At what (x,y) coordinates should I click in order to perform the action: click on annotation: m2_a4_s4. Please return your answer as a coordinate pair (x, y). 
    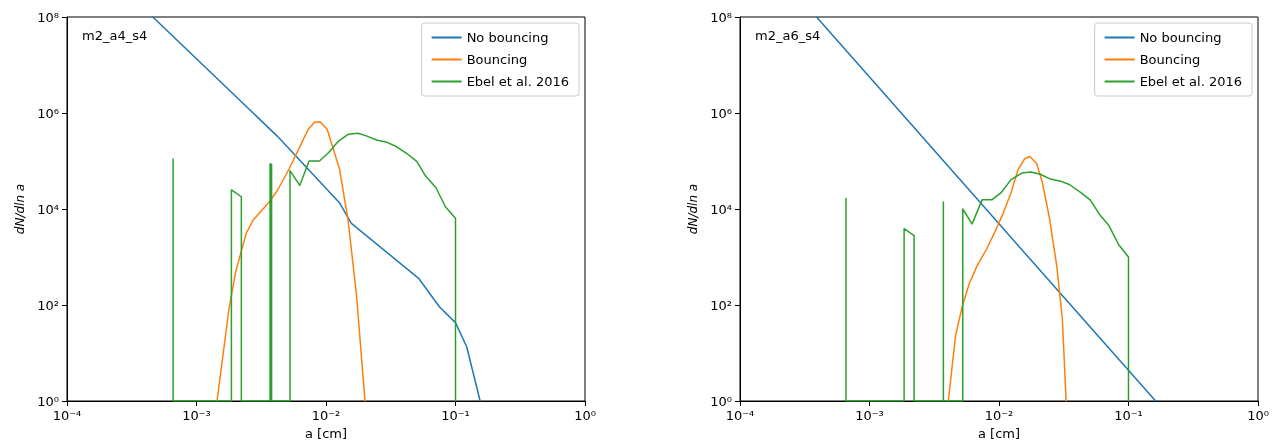
    Looking at the image, I should click on (115, 35).